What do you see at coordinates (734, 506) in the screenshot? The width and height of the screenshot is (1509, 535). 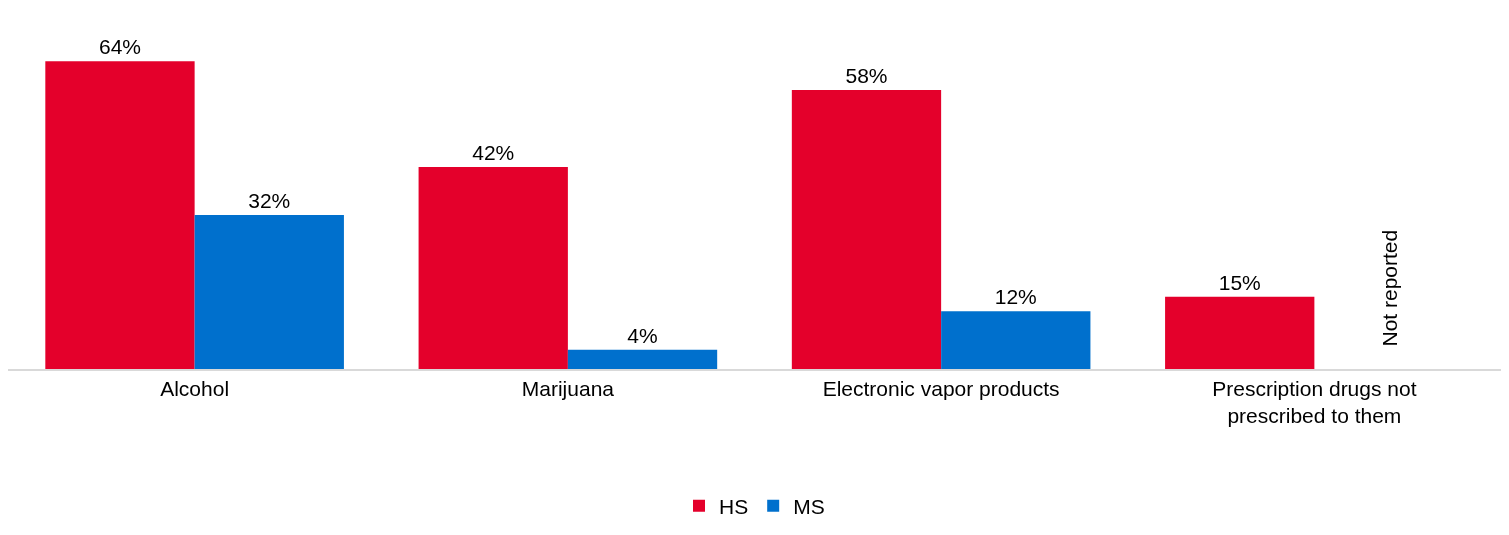 I see `legend-label: HS` at bounding box center [734, 506].